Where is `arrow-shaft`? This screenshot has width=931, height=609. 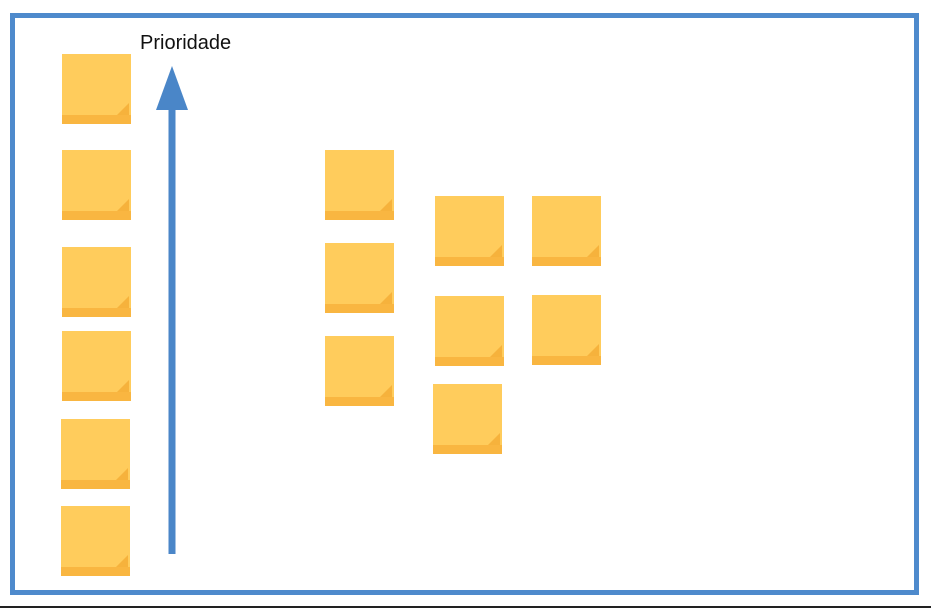 arrow-shaft is located at coordinates (172, 331).